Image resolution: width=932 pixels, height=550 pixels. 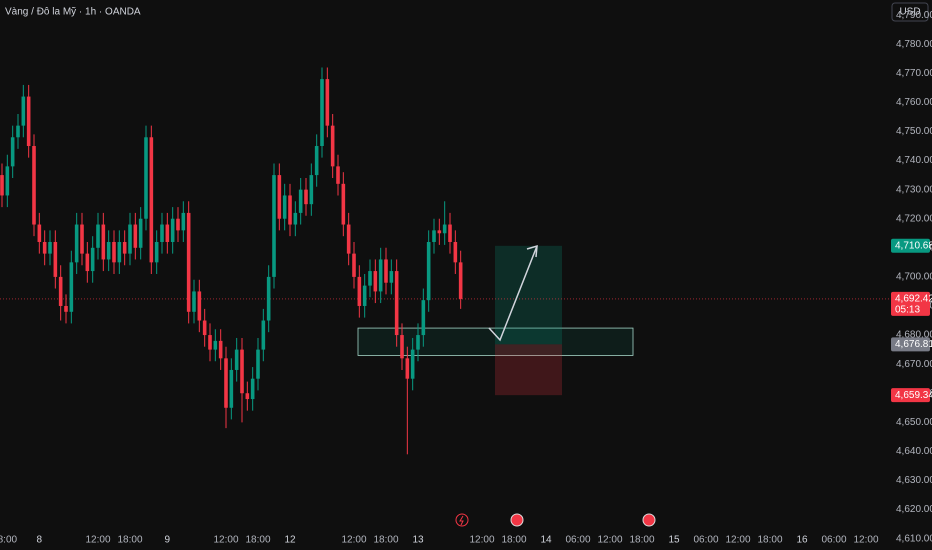 What do you see at coordinates (914, 422) in the screenshot?
I see `y-tick-label: 4,650.000` at bounding box center [914, 422].